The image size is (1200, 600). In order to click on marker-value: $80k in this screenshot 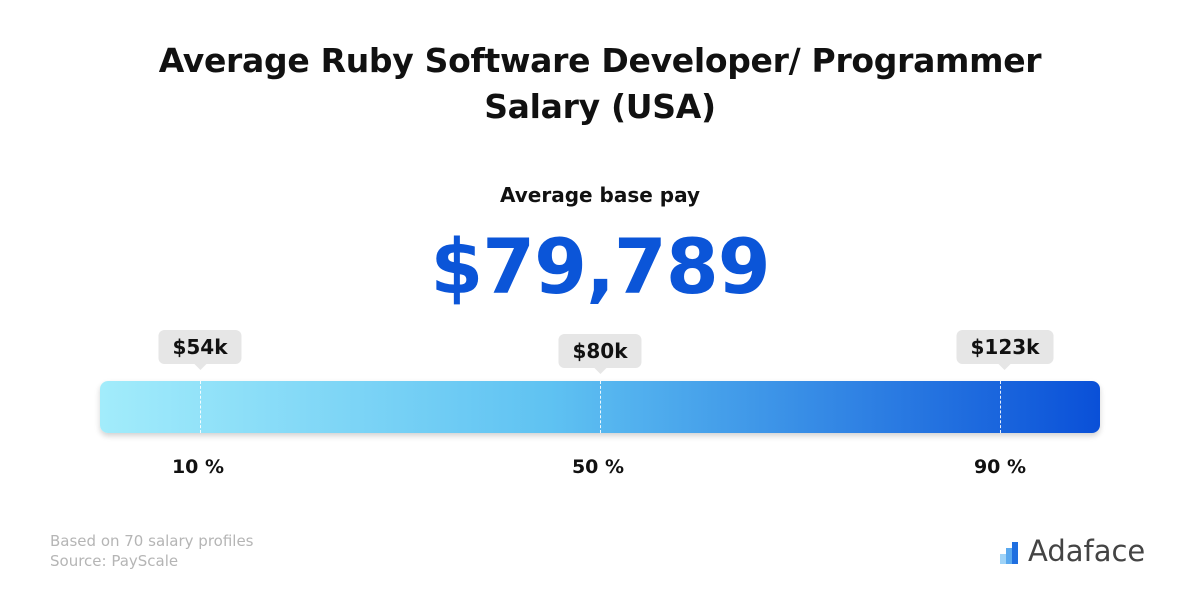, I will do `click(600, 354)`.